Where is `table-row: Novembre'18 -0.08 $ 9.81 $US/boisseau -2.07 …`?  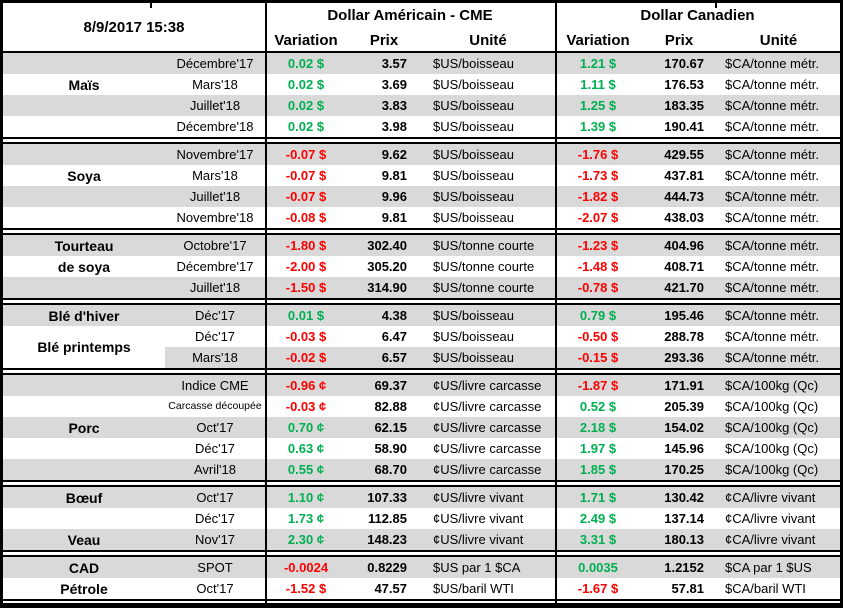
table-row: Novembre'18 -0.08 $ 9.81 $US/boisseau -2.07 … is located at coordinates (421, 217).